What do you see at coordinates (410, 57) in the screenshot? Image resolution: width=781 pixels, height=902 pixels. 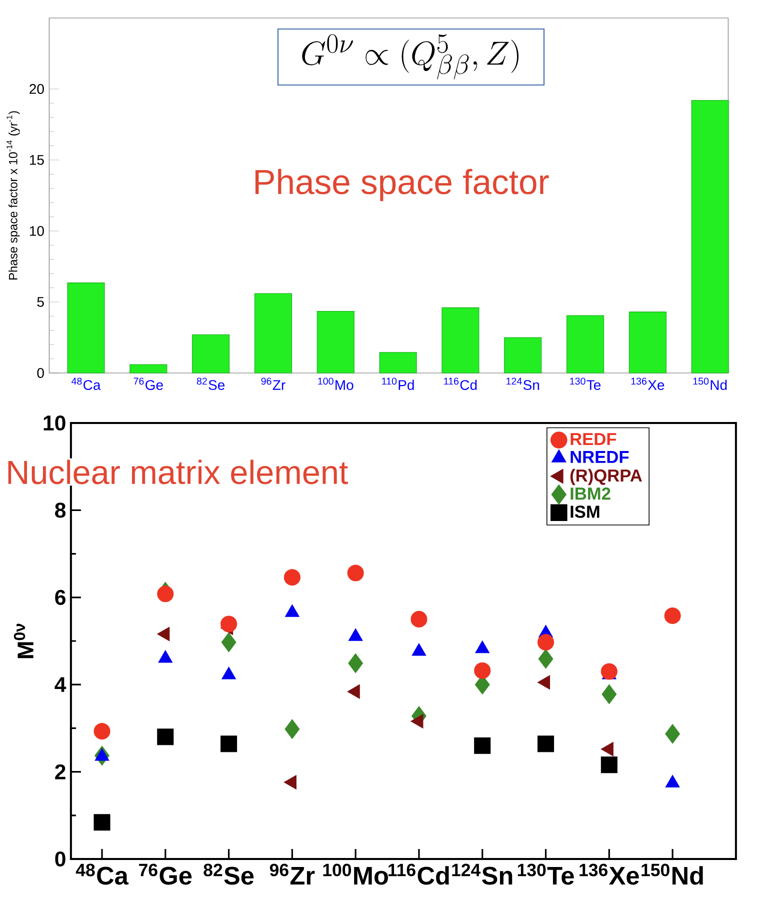 I see `annotation: $G^{0\nu} \propto (Q^{5}_{\beta\beta}, Z)$` at bounding box center [410, 57].